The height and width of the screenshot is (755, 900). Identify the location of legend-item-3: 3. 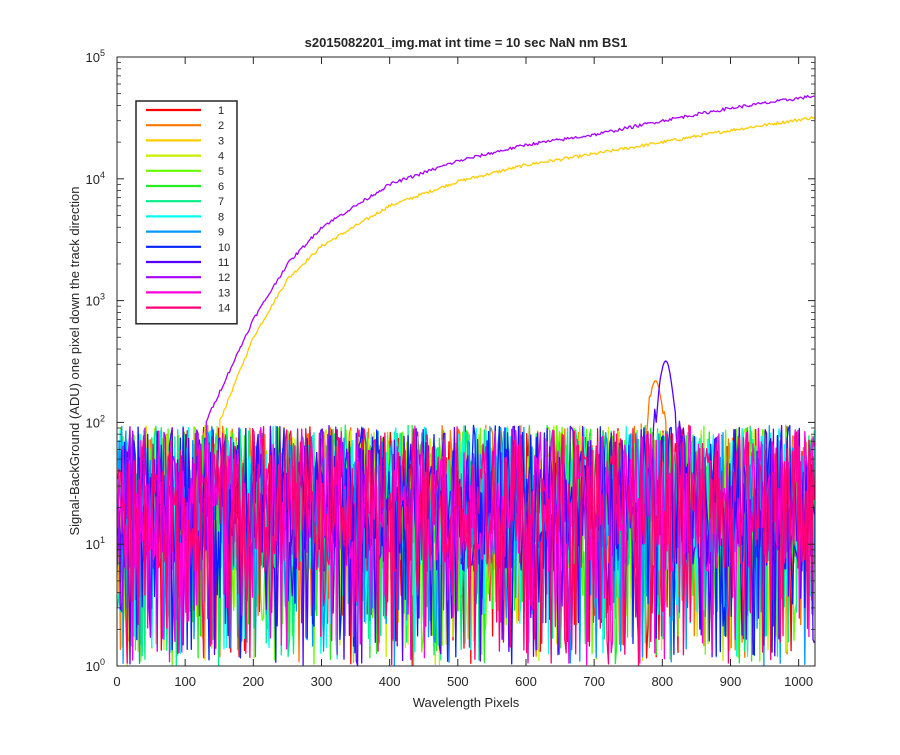
(185, 141).